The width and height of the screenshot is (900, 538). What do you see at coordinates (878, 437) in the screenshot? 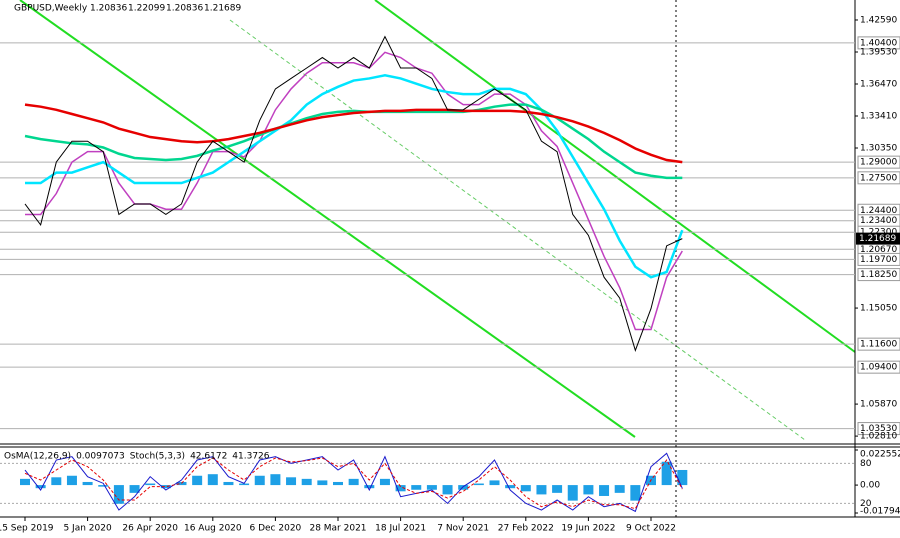
I see `y-tick-label: 1.02810` at bounding box center [878, 437].